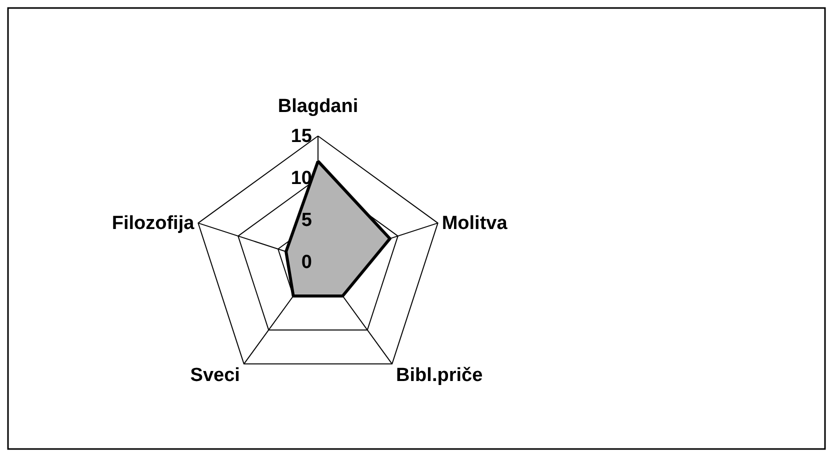 The height and width of the screenshot is (457, 833). I want to click on y-tick-label: 5, so click(306, 220).